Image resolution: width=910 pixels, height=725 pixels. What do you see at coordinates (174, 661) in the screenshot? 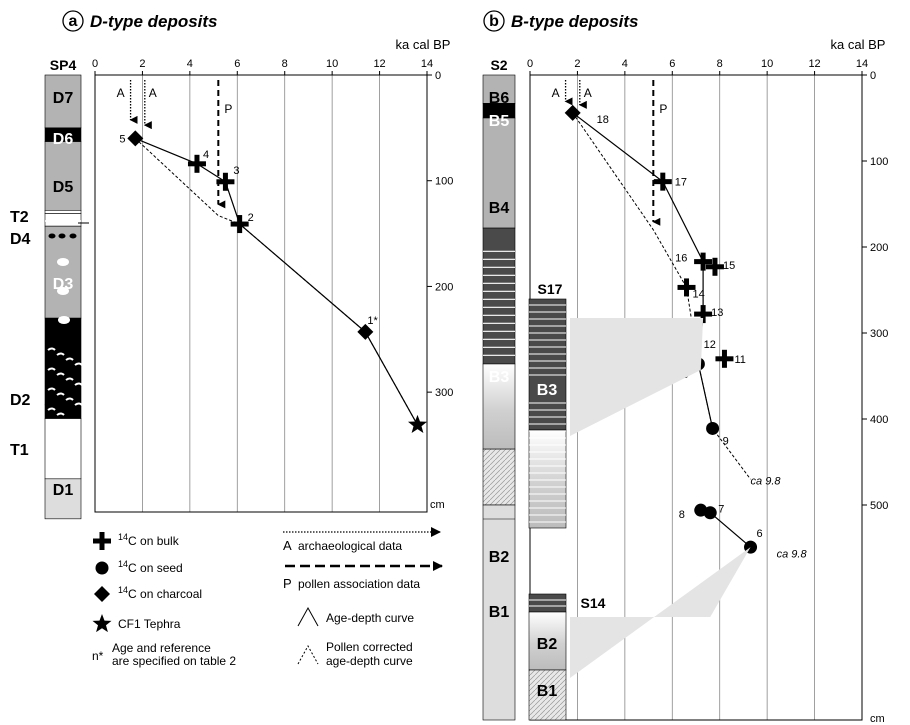
I see `legend-nstar-line2: are specified on table 2` at bounding box center [174, 661].